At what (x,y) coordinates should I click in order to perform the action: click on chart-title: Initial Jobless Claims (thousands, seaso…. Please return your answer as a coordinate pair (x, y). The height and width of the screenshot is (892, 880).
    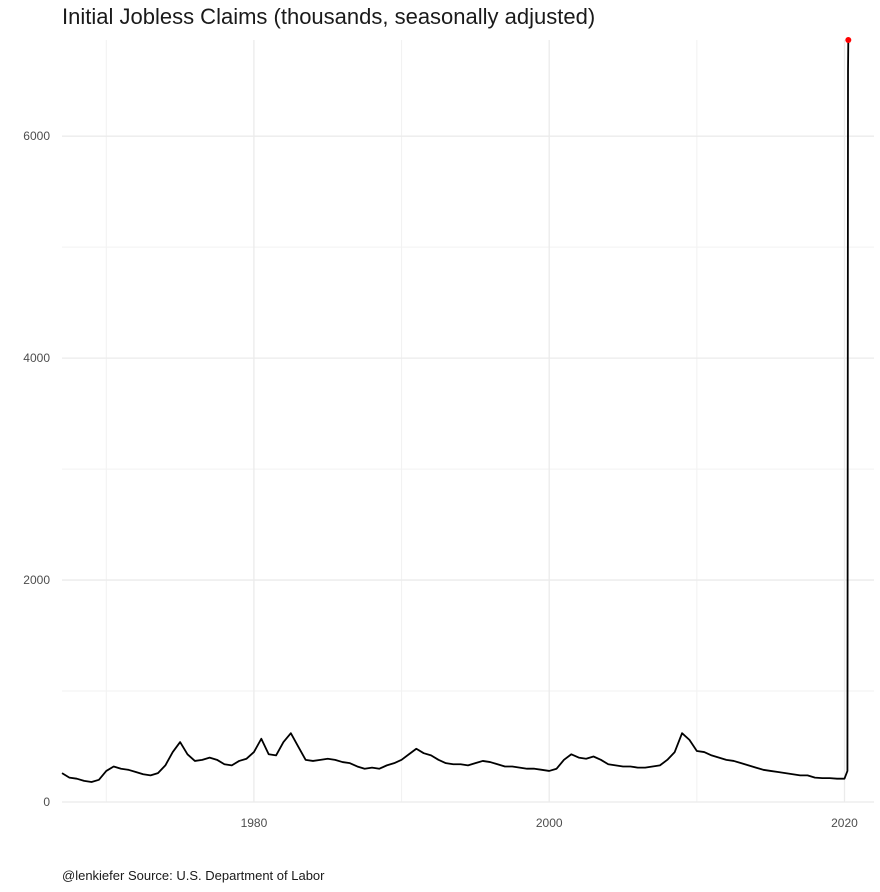
    Looking at the image, I should click on (329, 16).